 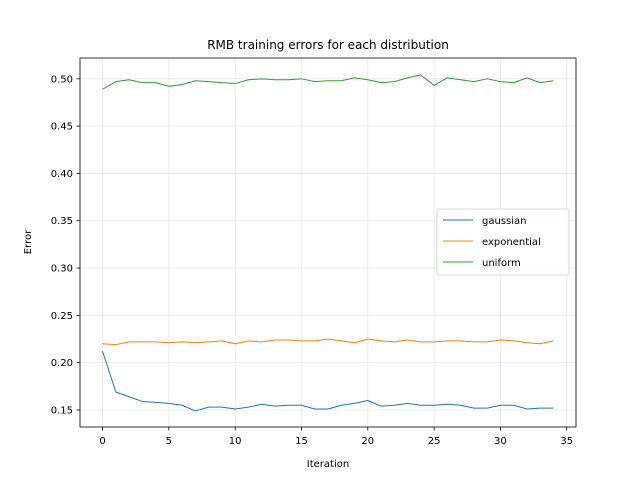 I want to click on x-tick-label: 15, so click(x=301, y=441).